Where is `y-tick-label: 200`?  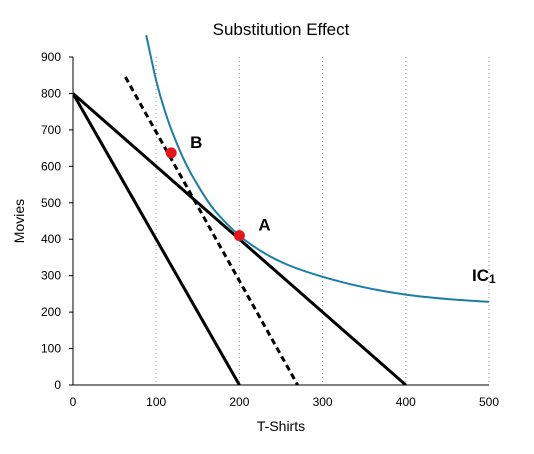 y-tick-label: 200 is located at coordinates (51, 312).